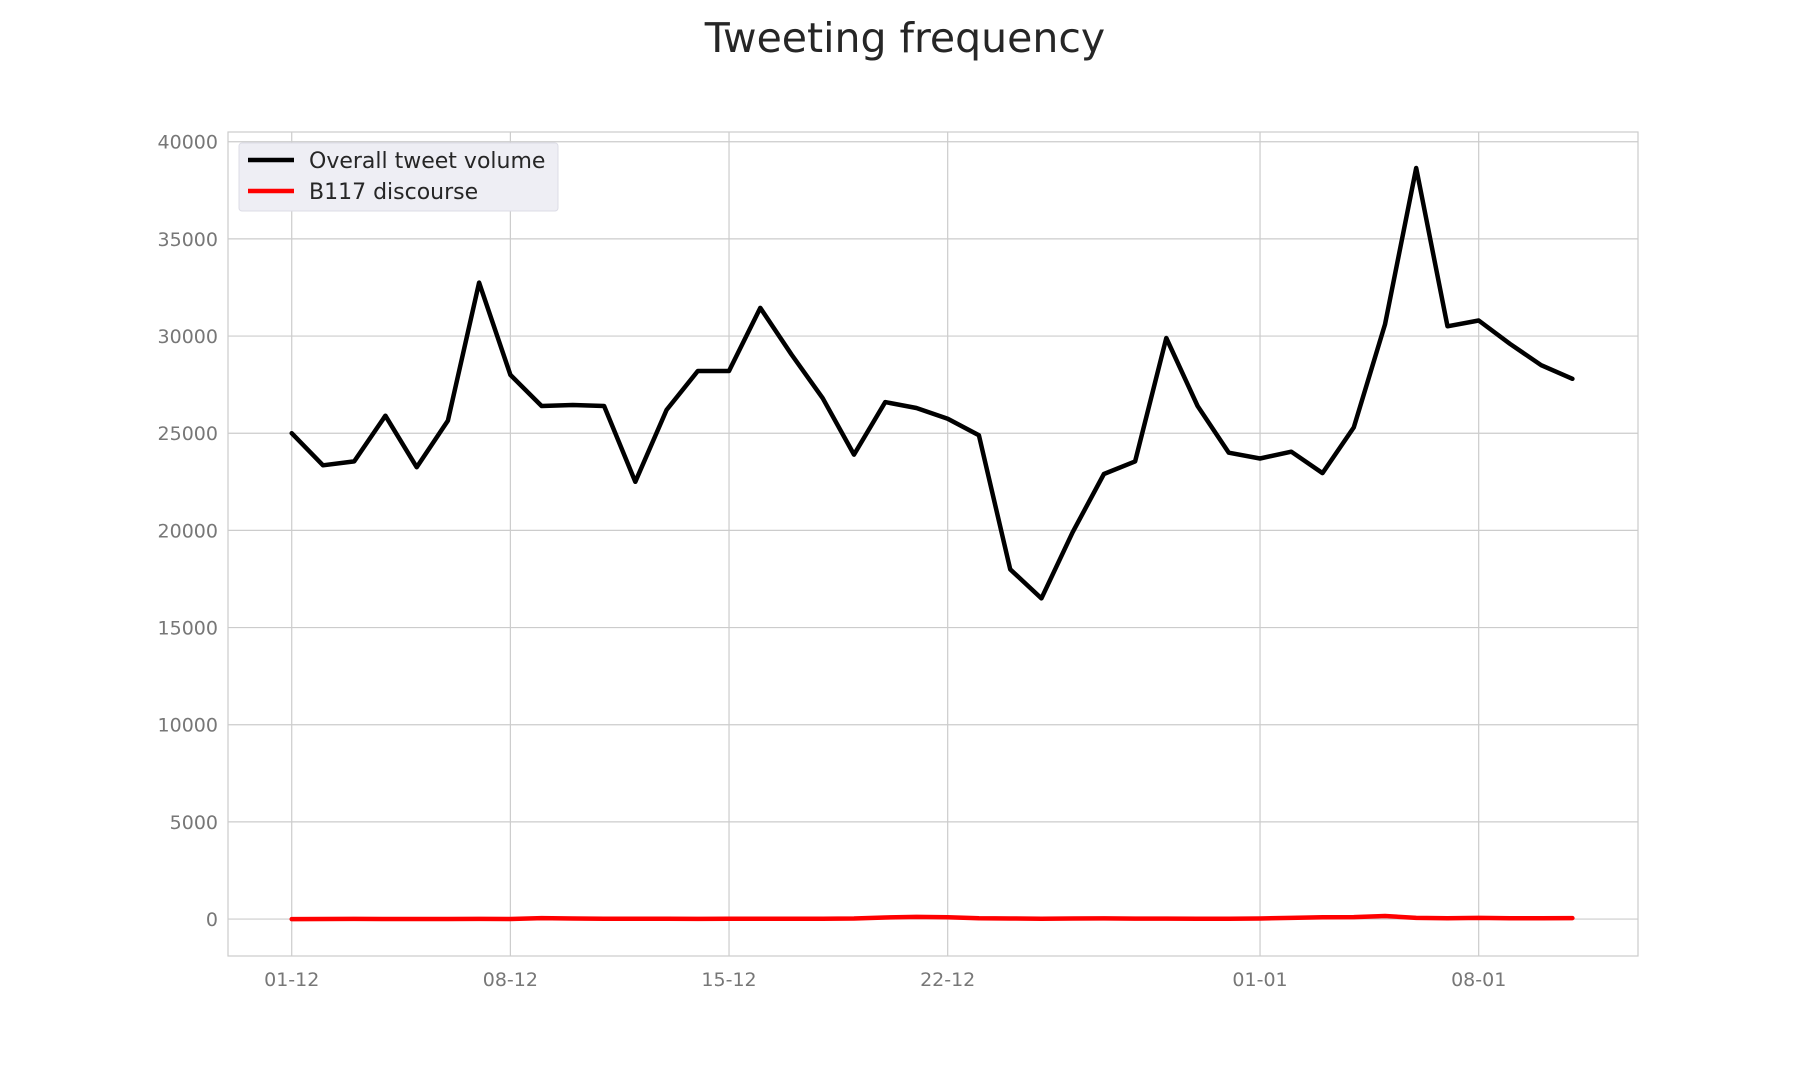  I want to click on y-tick-label: 30000, so click(188, 337).